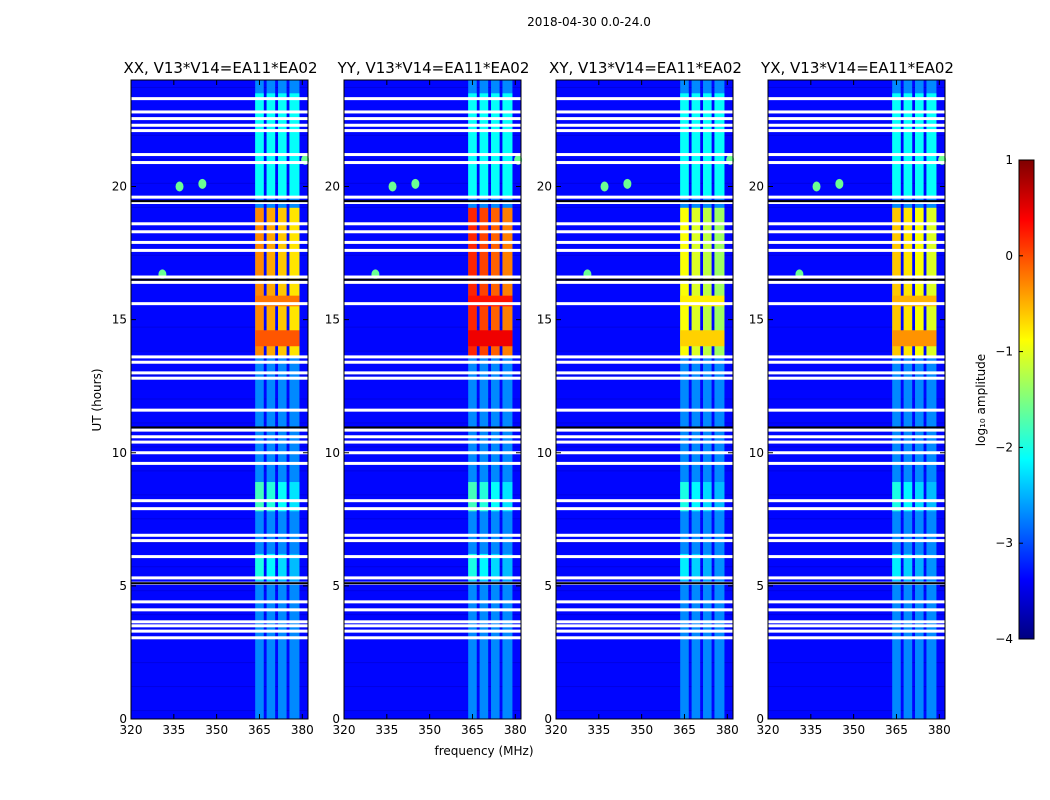  Describe the element at coordinates (1004, 447) in the screenshot. I see `colorbar-tick-label: −2` at that location.